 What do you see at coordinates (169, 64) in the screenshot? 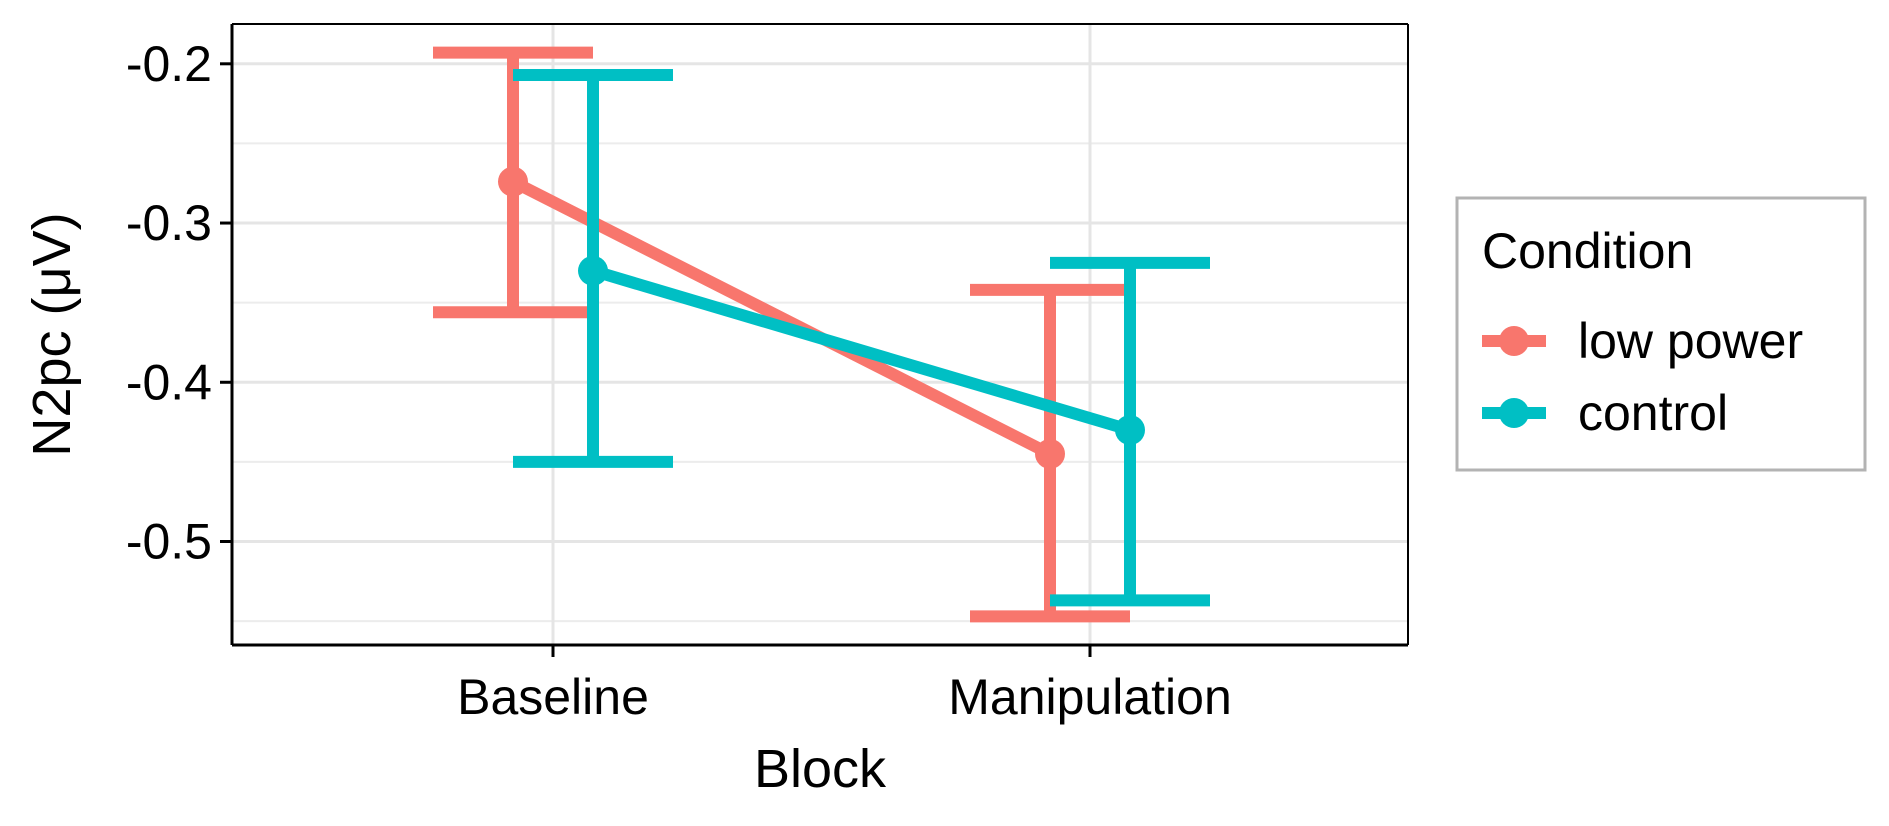
I see `y-tick-label: -0.2` at bounding box center [169, 64].